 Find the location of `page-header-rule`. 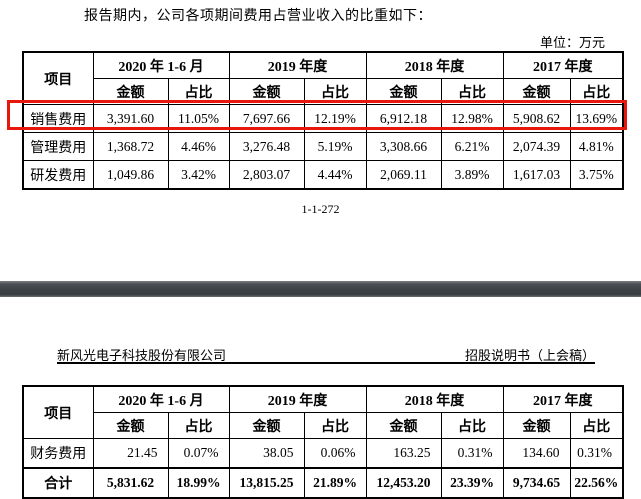

page-header-rule is located at coordinates (326, 363).